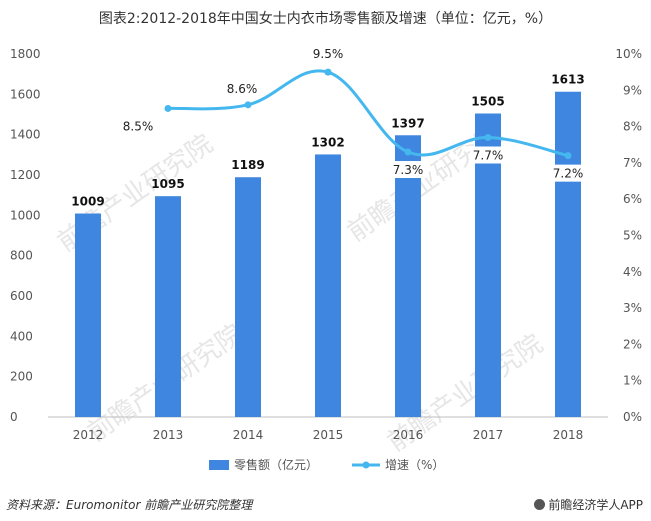 This screenshot has height=521, width=651. I want to click on growth-value-label: 7.2%, so click(568, 174).